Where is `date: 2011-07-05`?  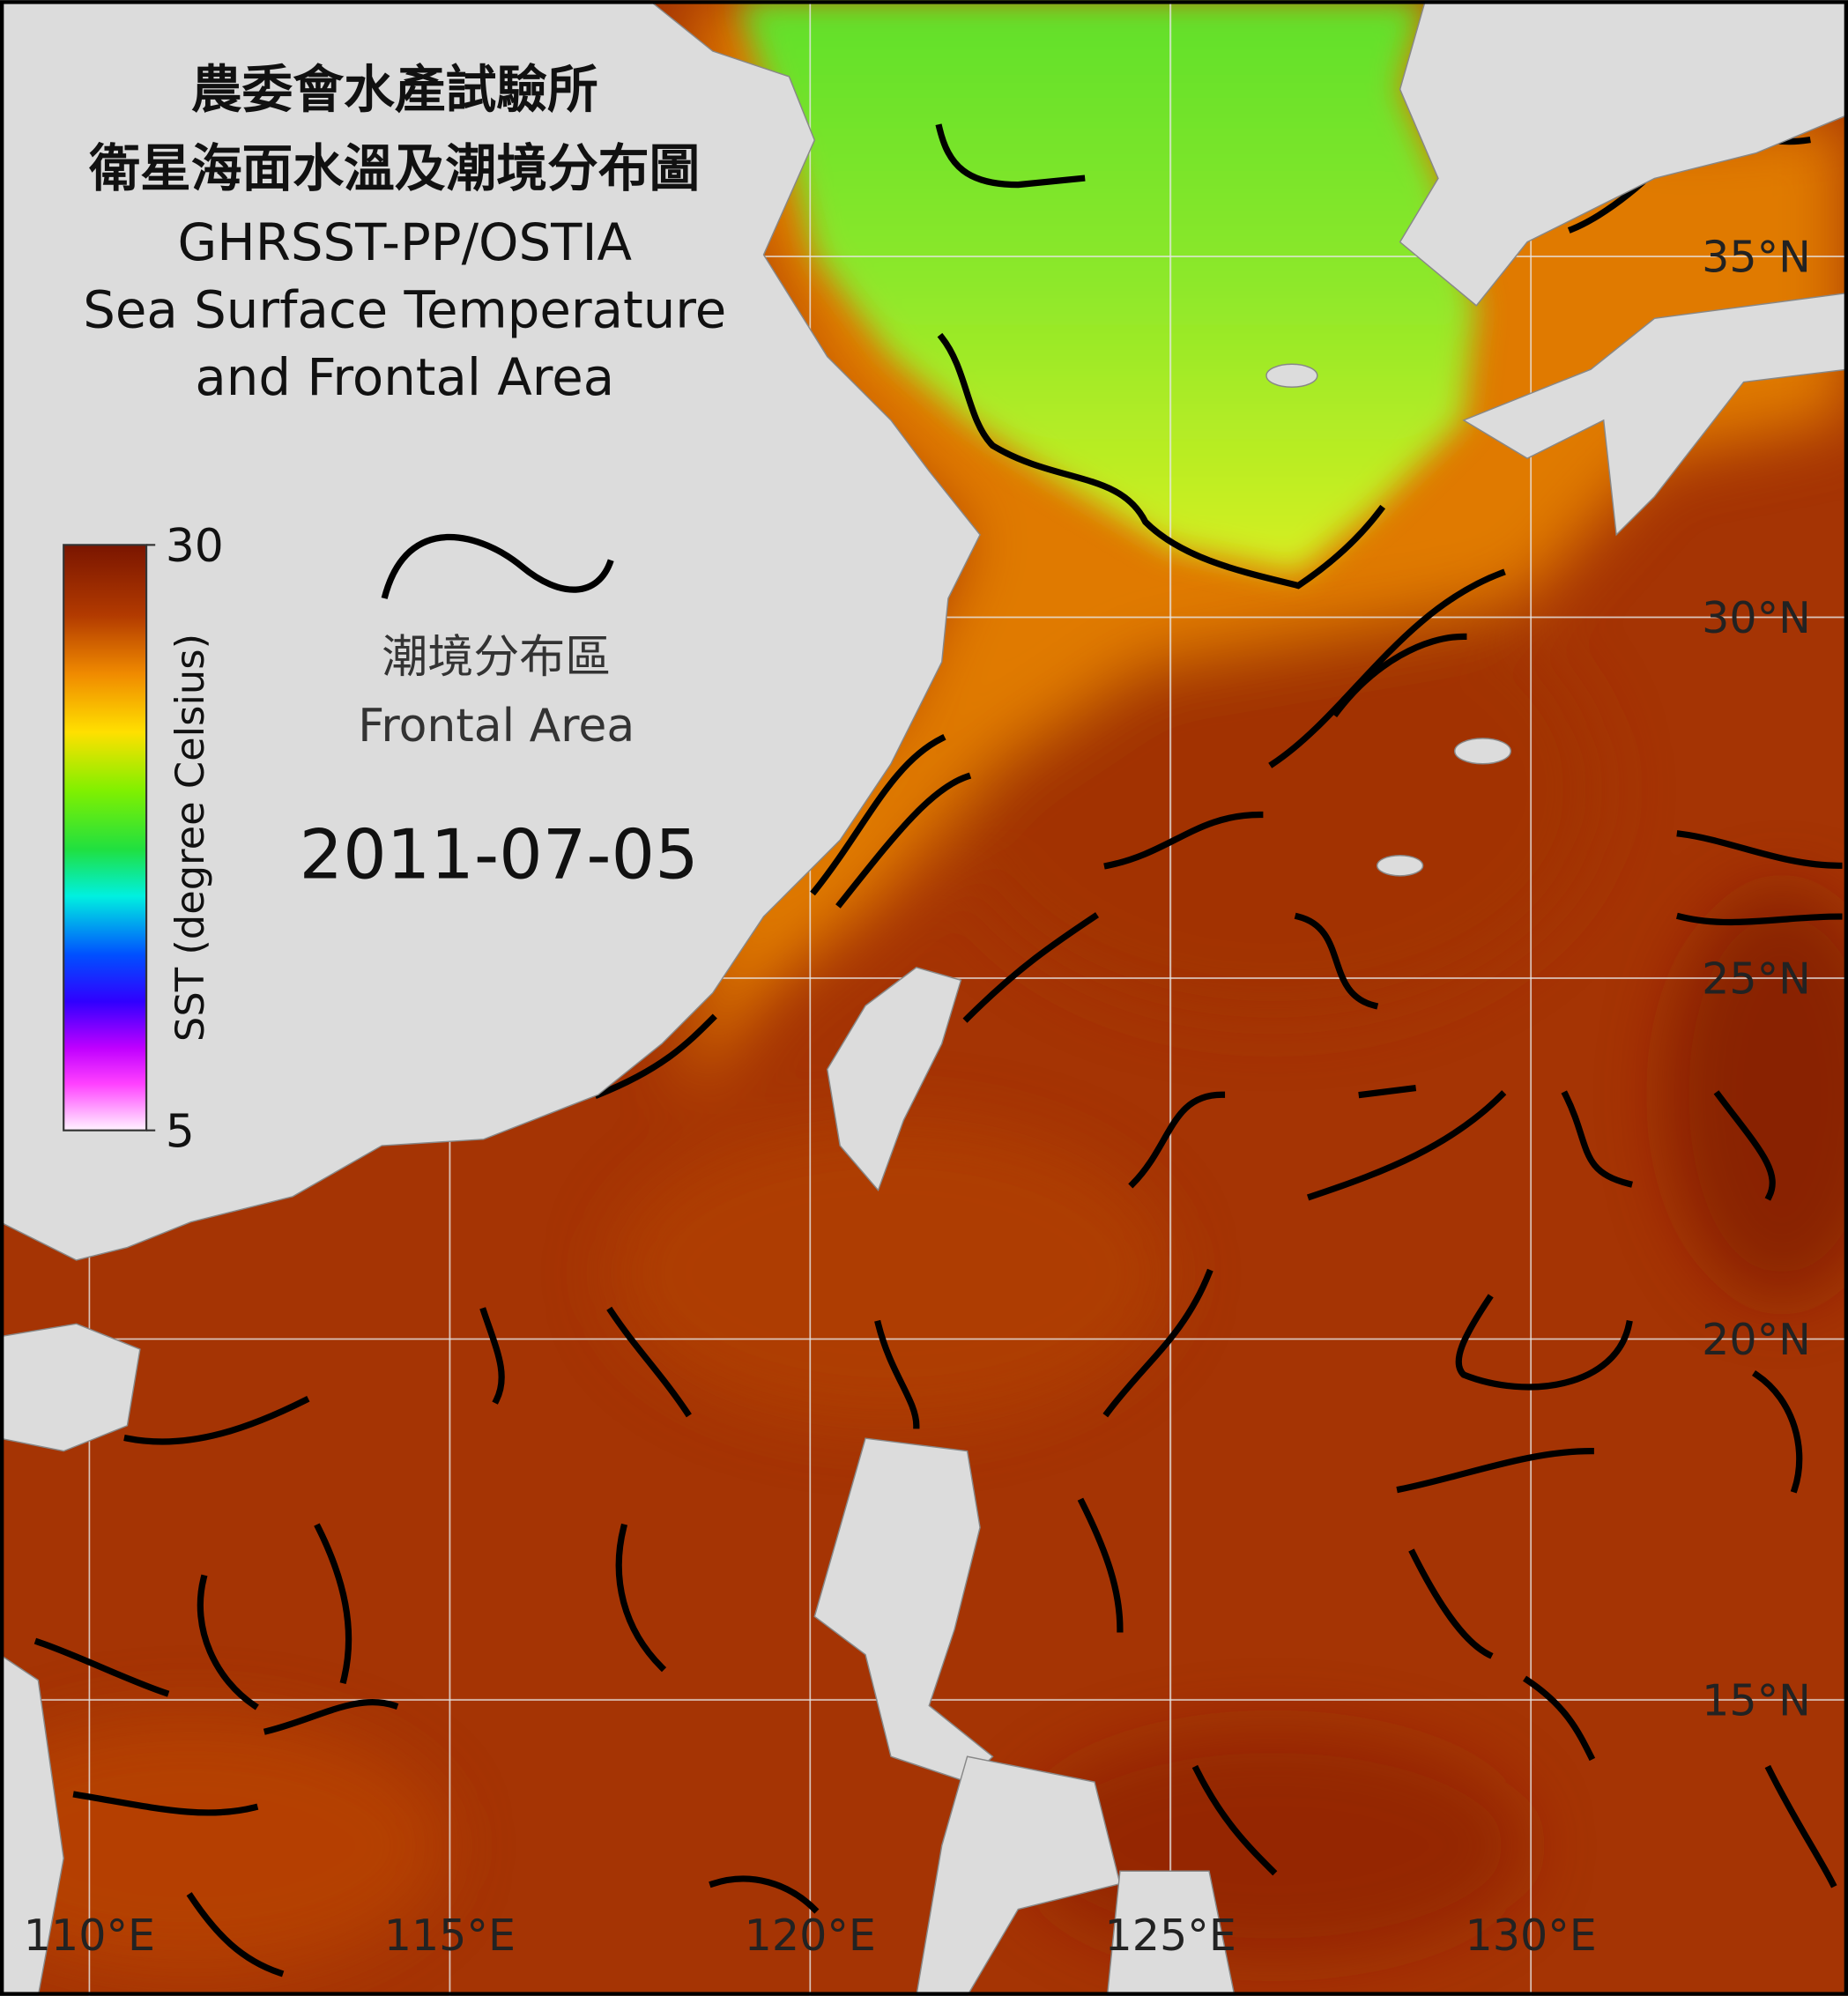
date: 2011-07-05 is located at coordinates (500, 855).